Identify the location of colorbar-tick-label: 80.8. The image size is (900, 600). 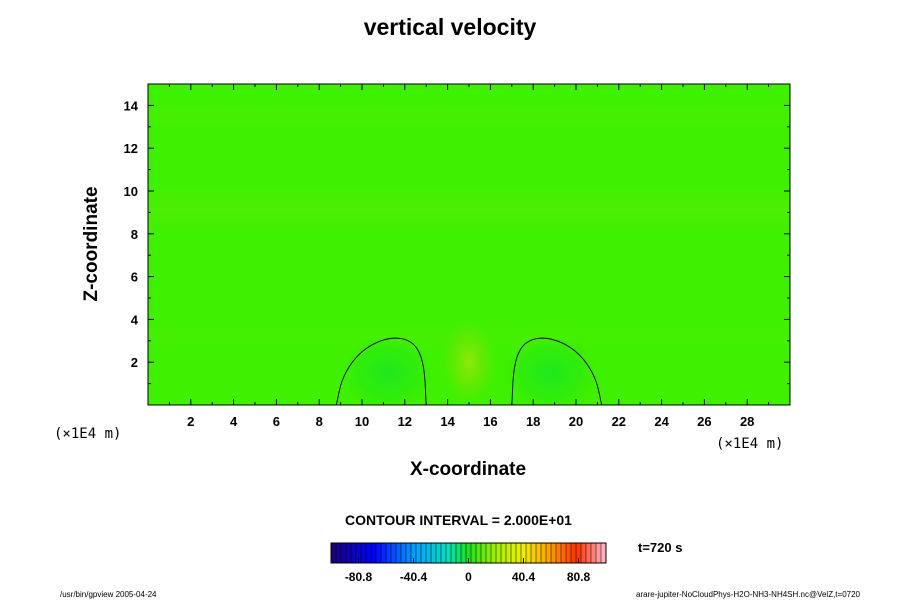
(579, 577).